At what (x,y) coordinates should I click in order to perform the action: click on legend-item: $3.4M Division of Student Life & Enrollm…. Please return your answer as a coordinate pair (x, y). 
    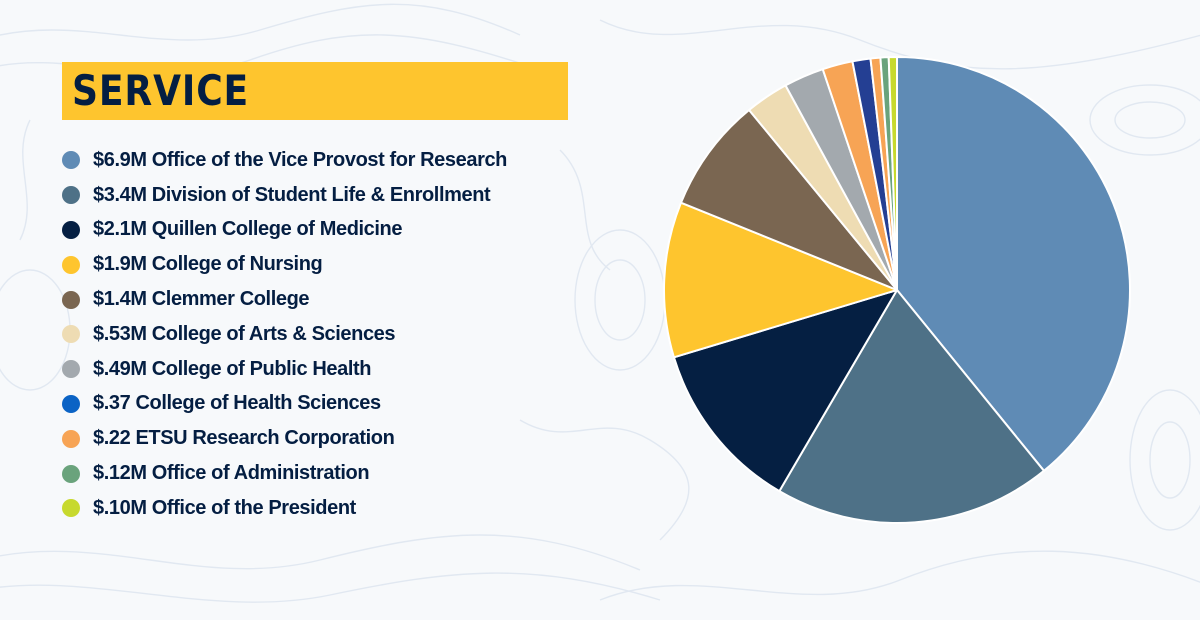
    Looking at the image, I should click on (284, 195).